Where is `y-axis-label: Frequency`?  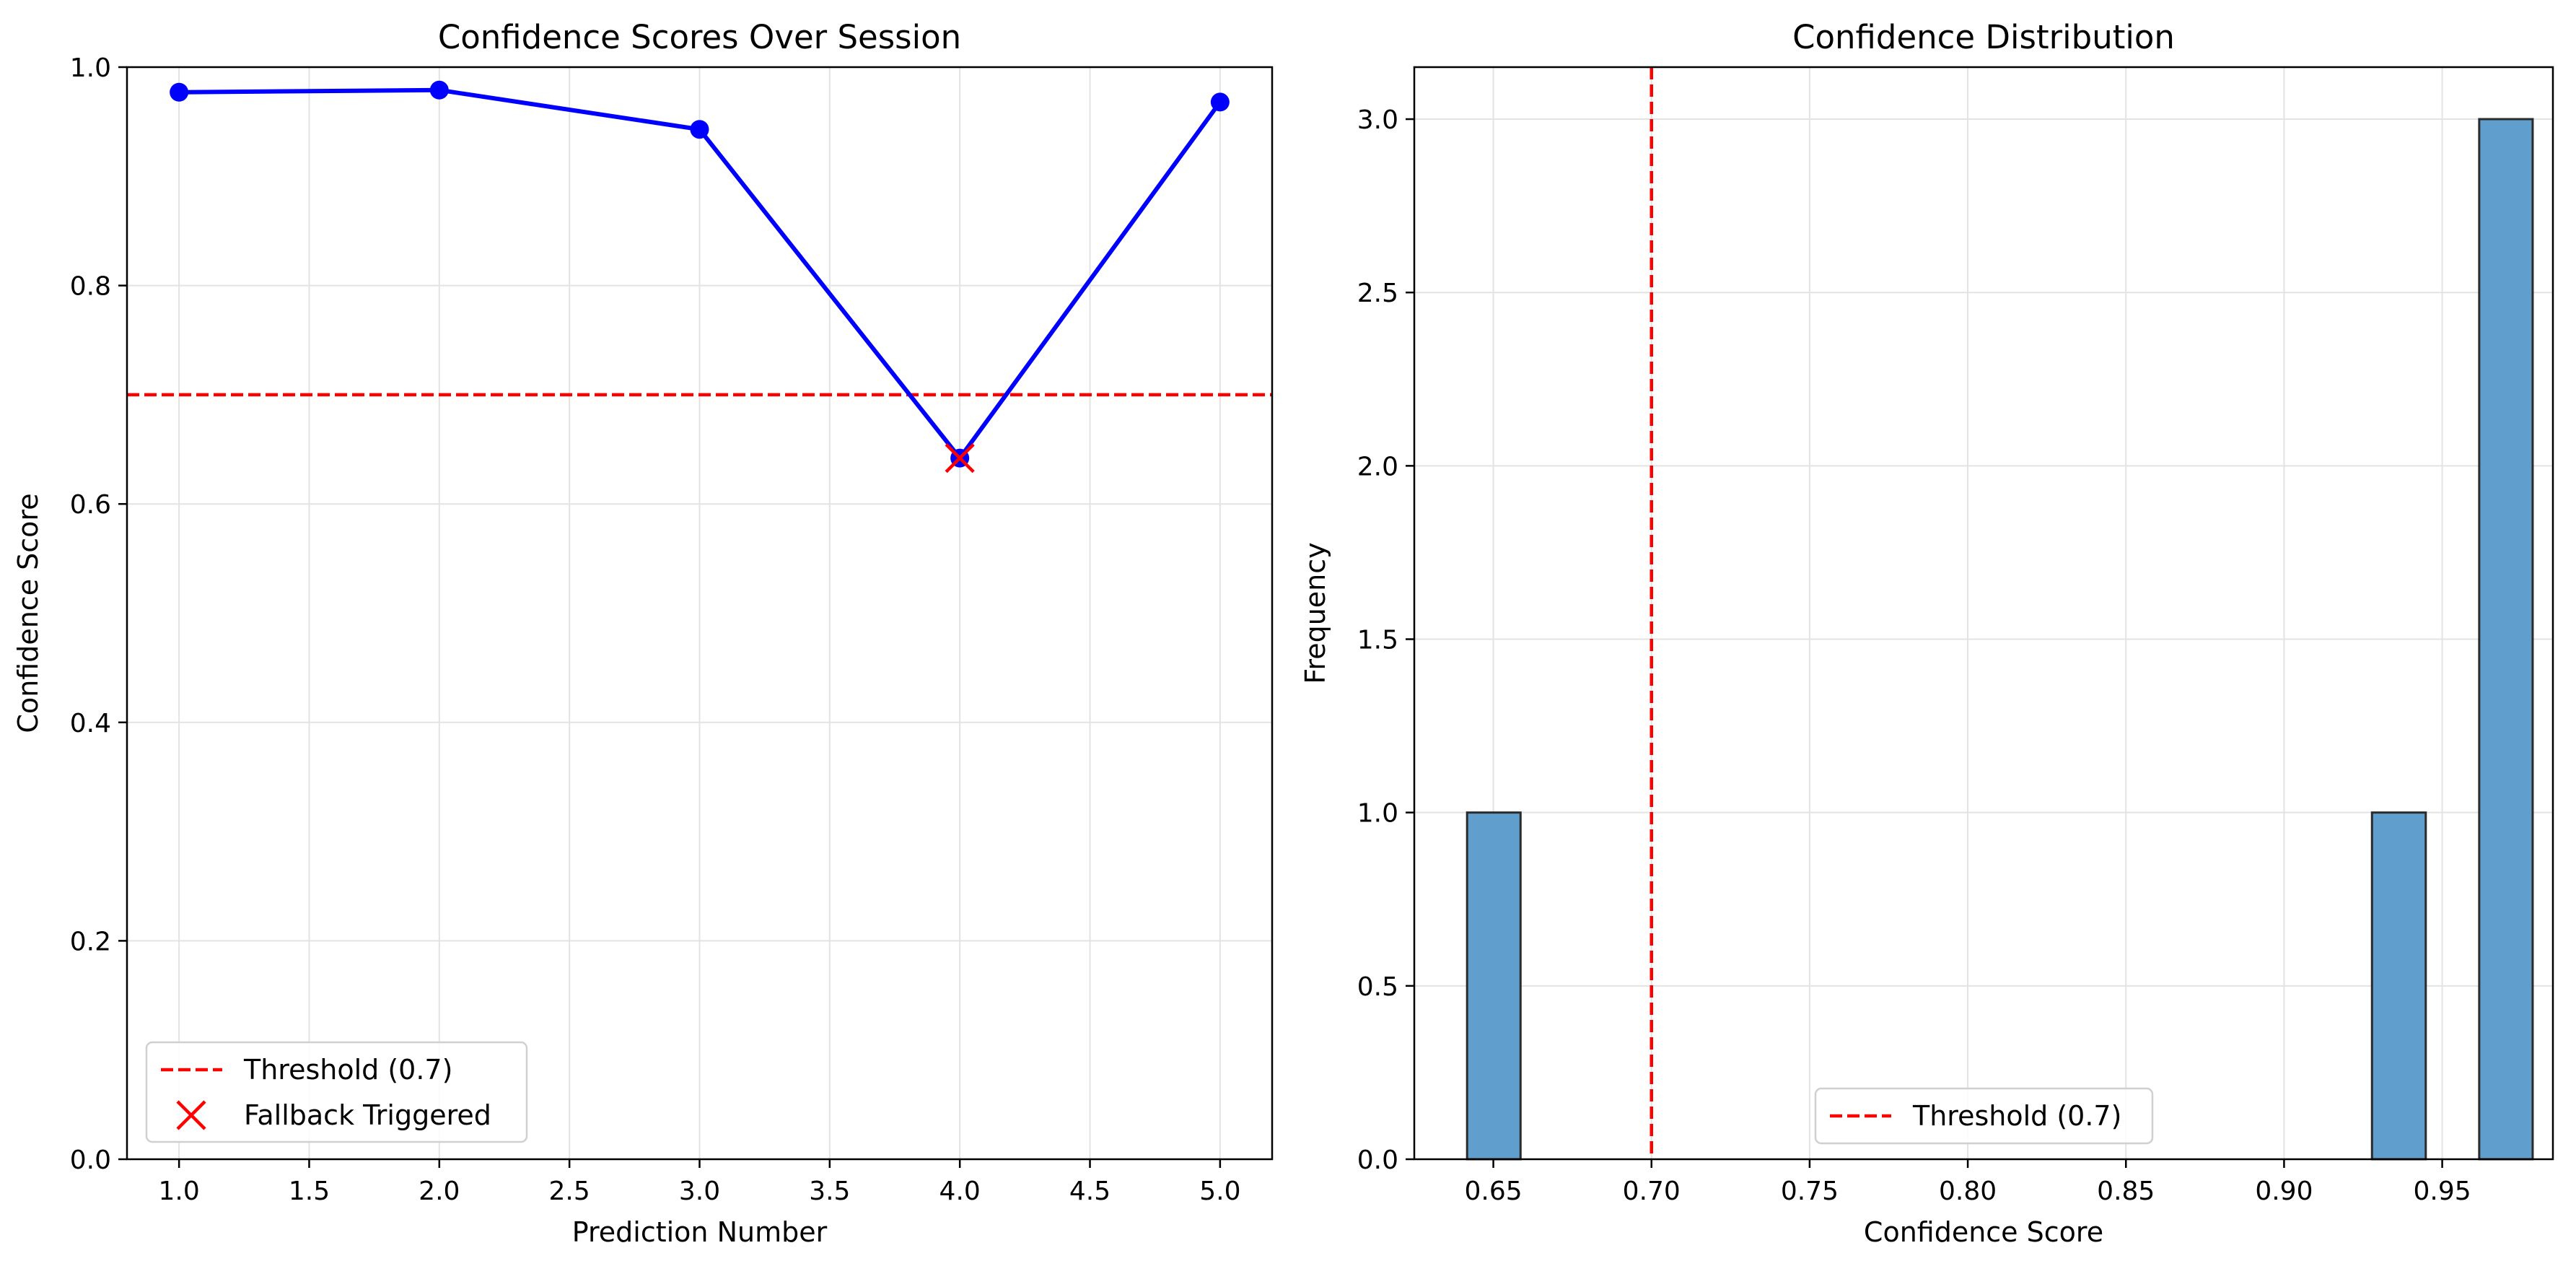
y-axis-label: Frequency is located at coordinates (1315, 613).